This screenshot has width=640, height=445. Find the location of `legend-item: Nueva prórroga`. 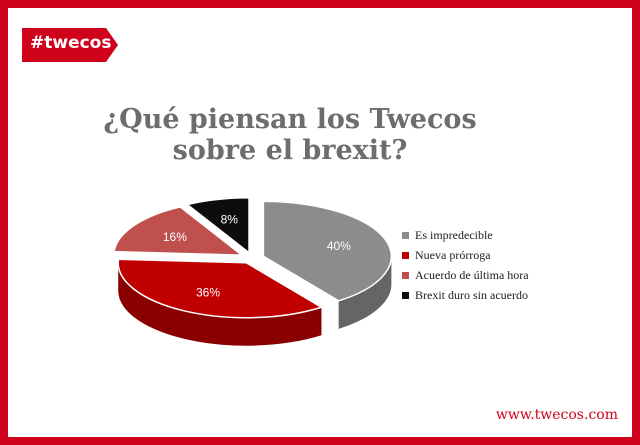

legend-item: Nueva prórroga is located at coordinates (465, 255).